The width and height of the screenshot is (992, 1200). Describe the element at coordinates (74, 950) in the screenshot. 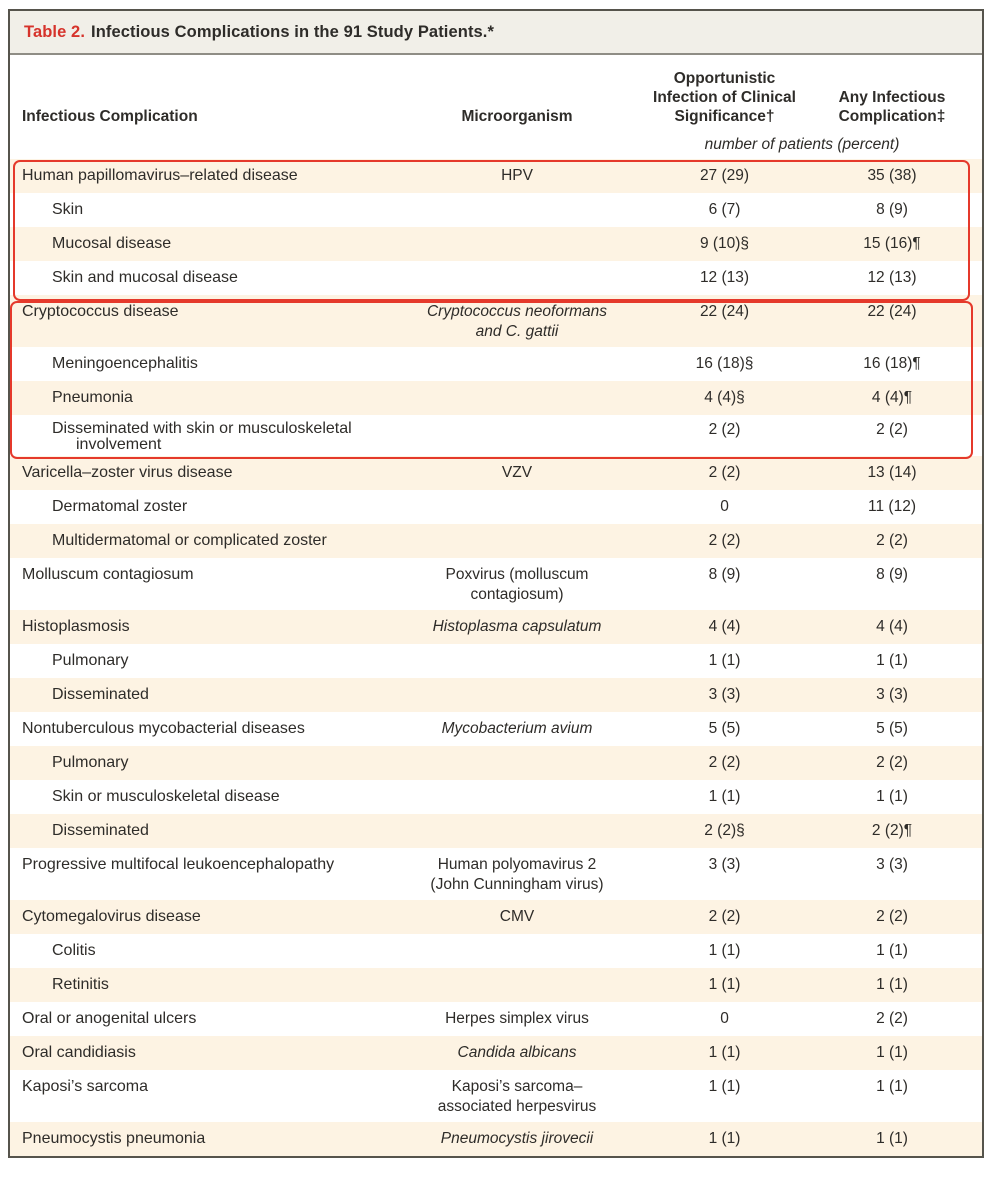

I see `row-complication: Colitis` at that location.